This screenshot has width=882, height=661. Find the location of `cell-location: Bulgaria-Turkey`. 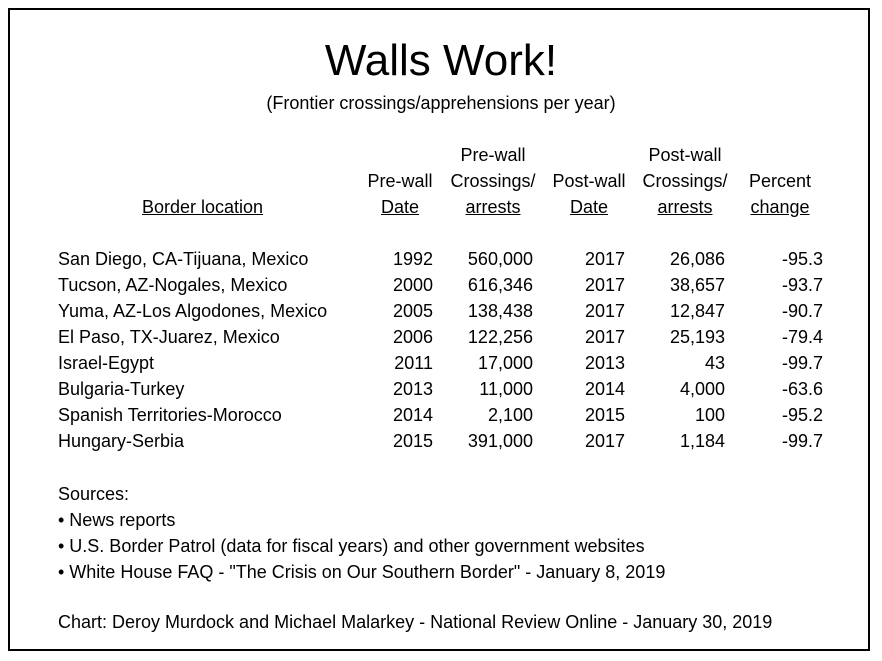

cell-location: Bulgaria-Turkey is located at coordinates (121, 389).